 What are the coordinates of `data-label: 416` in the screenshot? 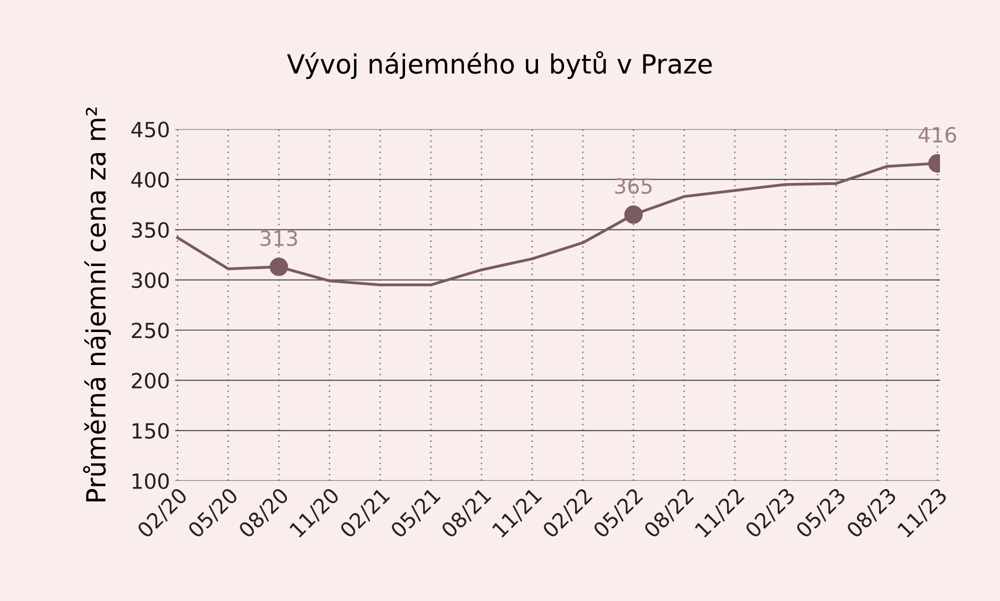 It's located at (937, 134).